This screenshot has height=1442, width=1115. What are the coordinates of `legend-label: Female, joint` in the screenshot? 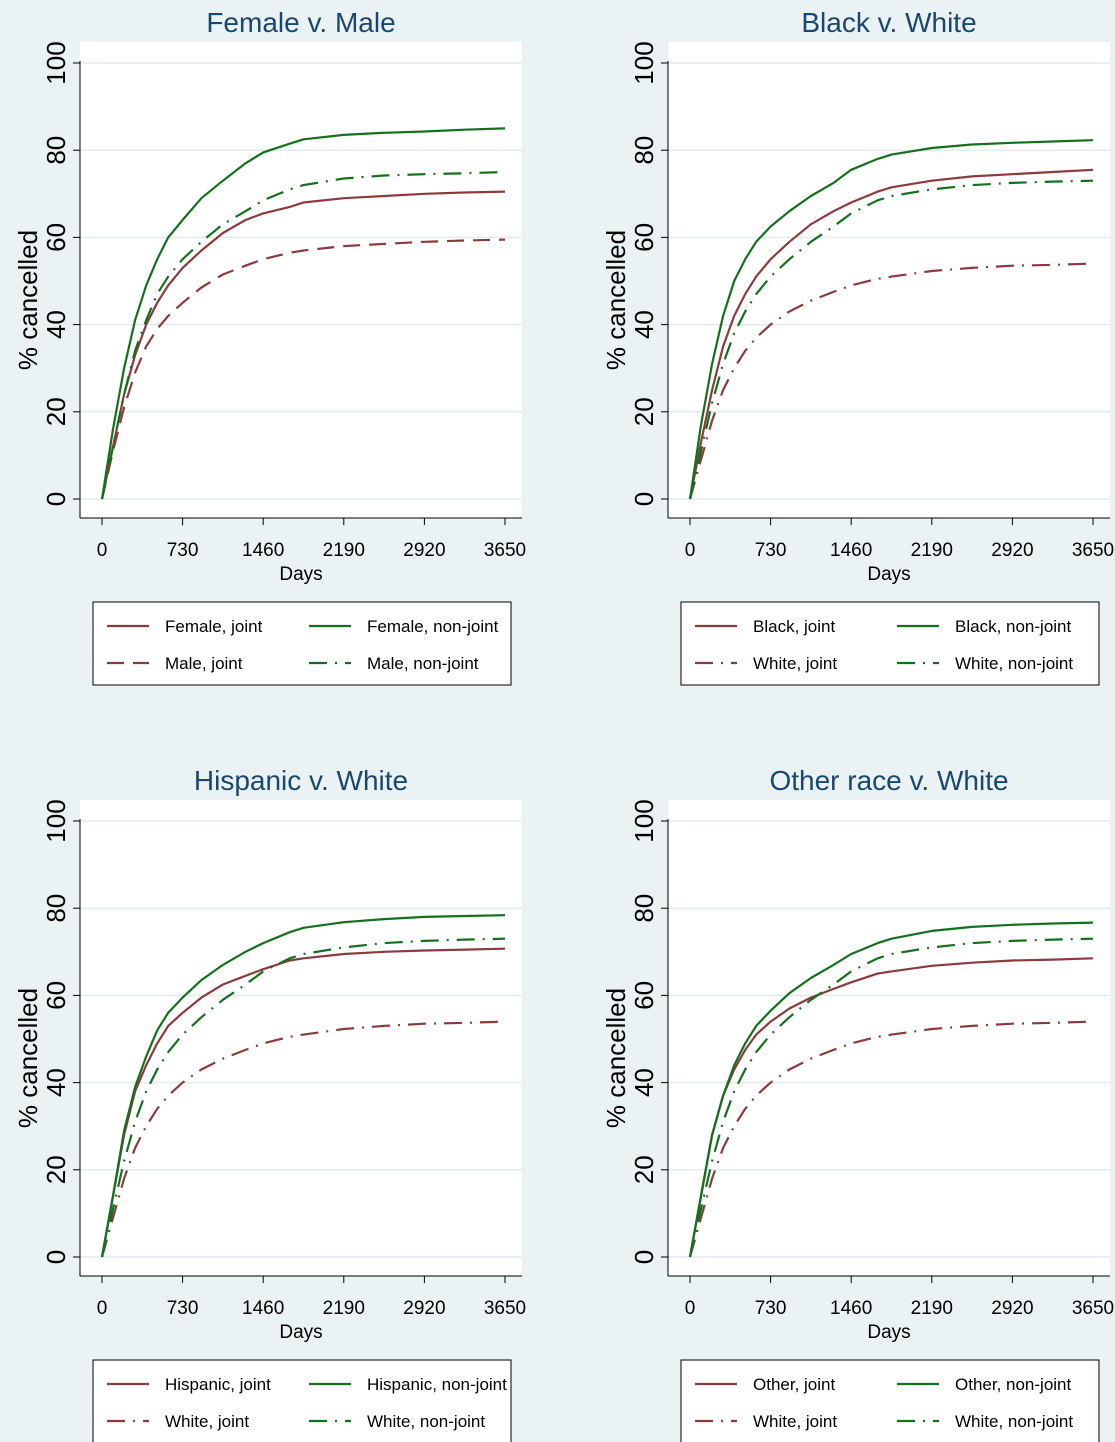 It's located at (214, 626).